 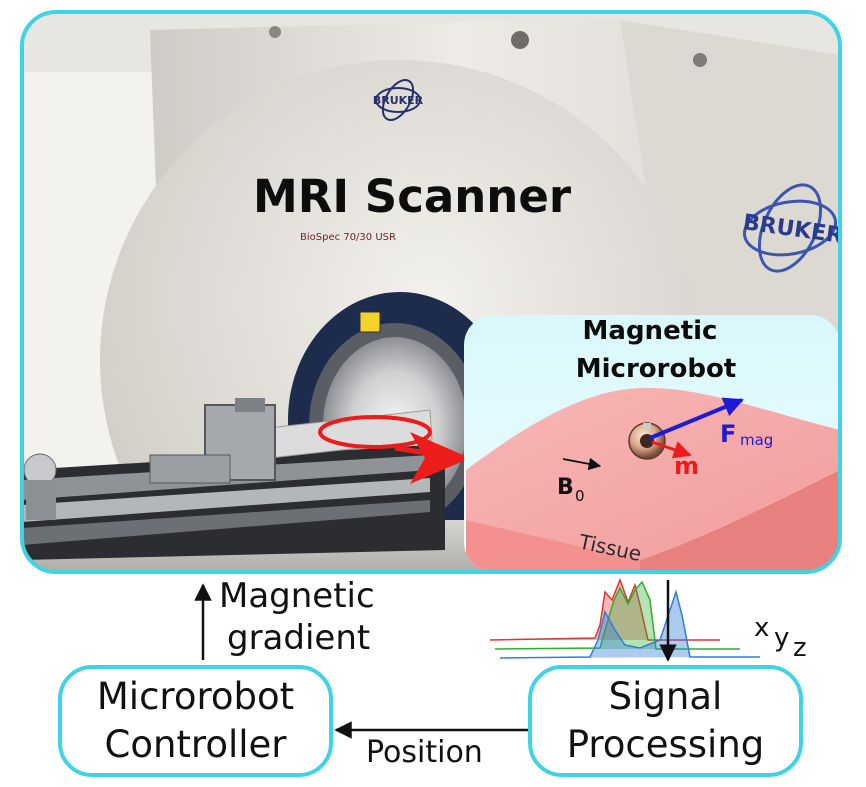 What do you see at coordinates (375, 432) in the screenshot?
I see `highlight-ellipse` at bounding box center [375, 432].